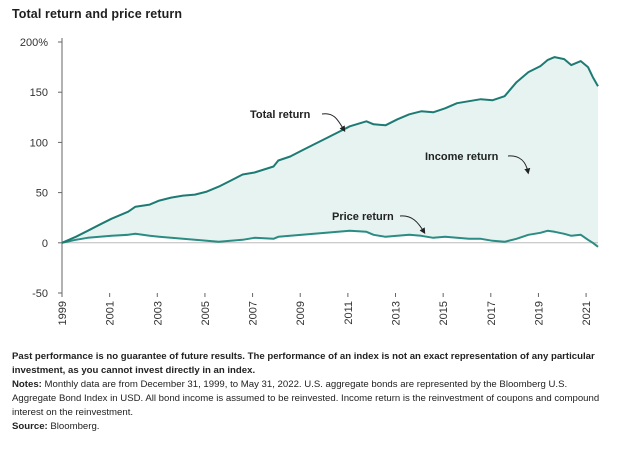 The image size is (624, 457). Describe the element at coordinates (492, 313) in the screenshot. I see `x-tick-label: 2017` at that location.